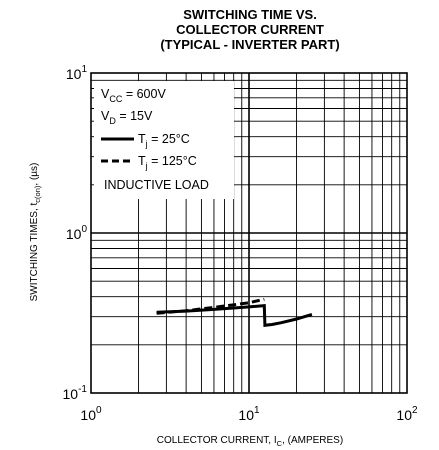  Describe the element at coordinates (167, 162) in the screenshot. I see `legend-label-125c: Tj = 125°C` at that location.